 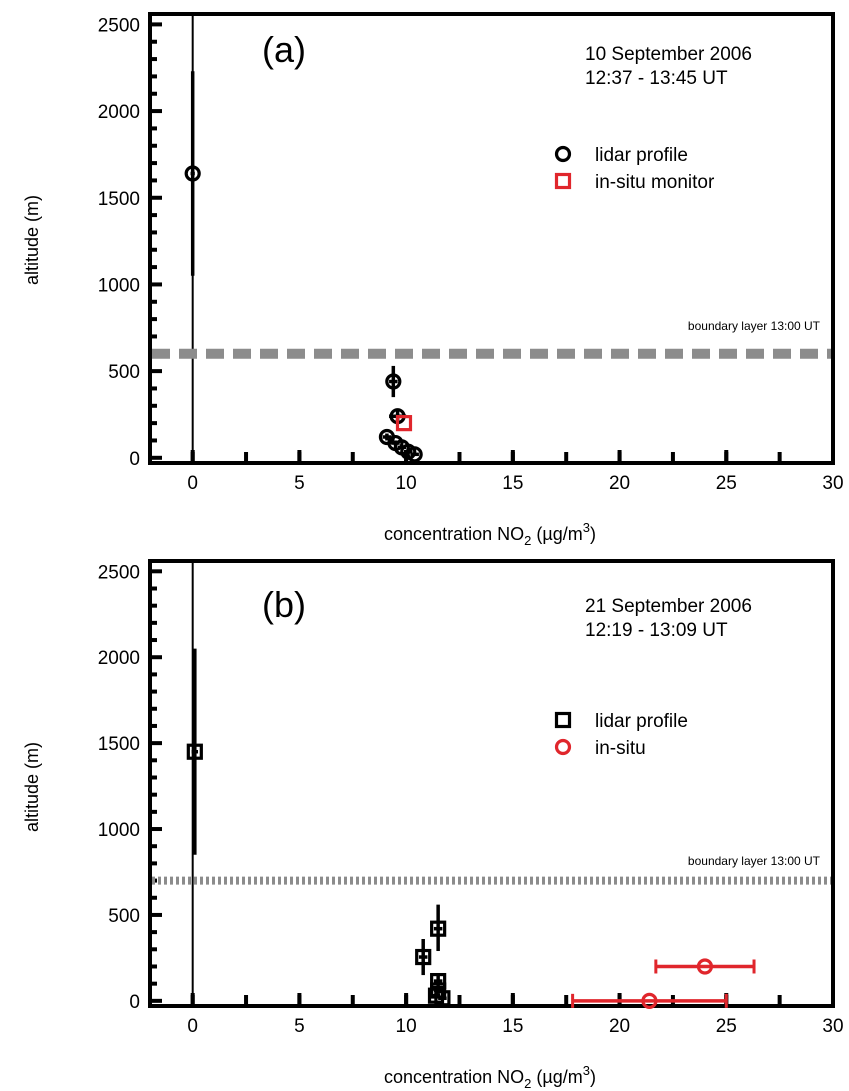 I want to click on panel-label: (b), so click(x=284, y=604).